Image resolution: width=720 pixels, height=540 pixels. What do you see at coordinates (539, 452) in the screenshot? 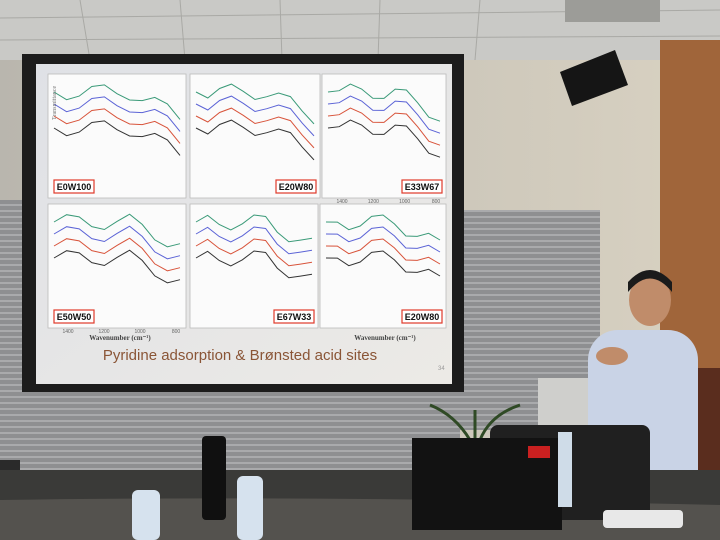
I see `laptop-sticker` at bounding box center [539, 452].